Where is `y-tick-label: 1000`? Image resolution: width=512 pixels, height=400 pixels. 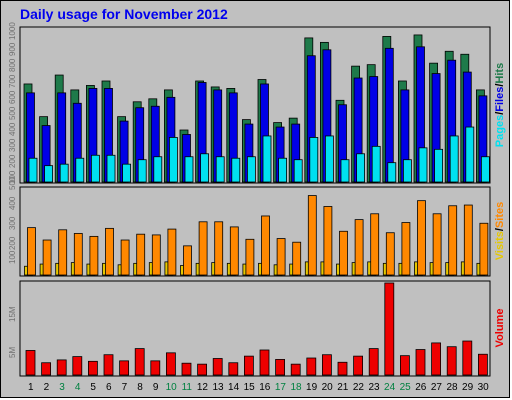 y-tick-label: 1000 is located at coordinates (12, 31).